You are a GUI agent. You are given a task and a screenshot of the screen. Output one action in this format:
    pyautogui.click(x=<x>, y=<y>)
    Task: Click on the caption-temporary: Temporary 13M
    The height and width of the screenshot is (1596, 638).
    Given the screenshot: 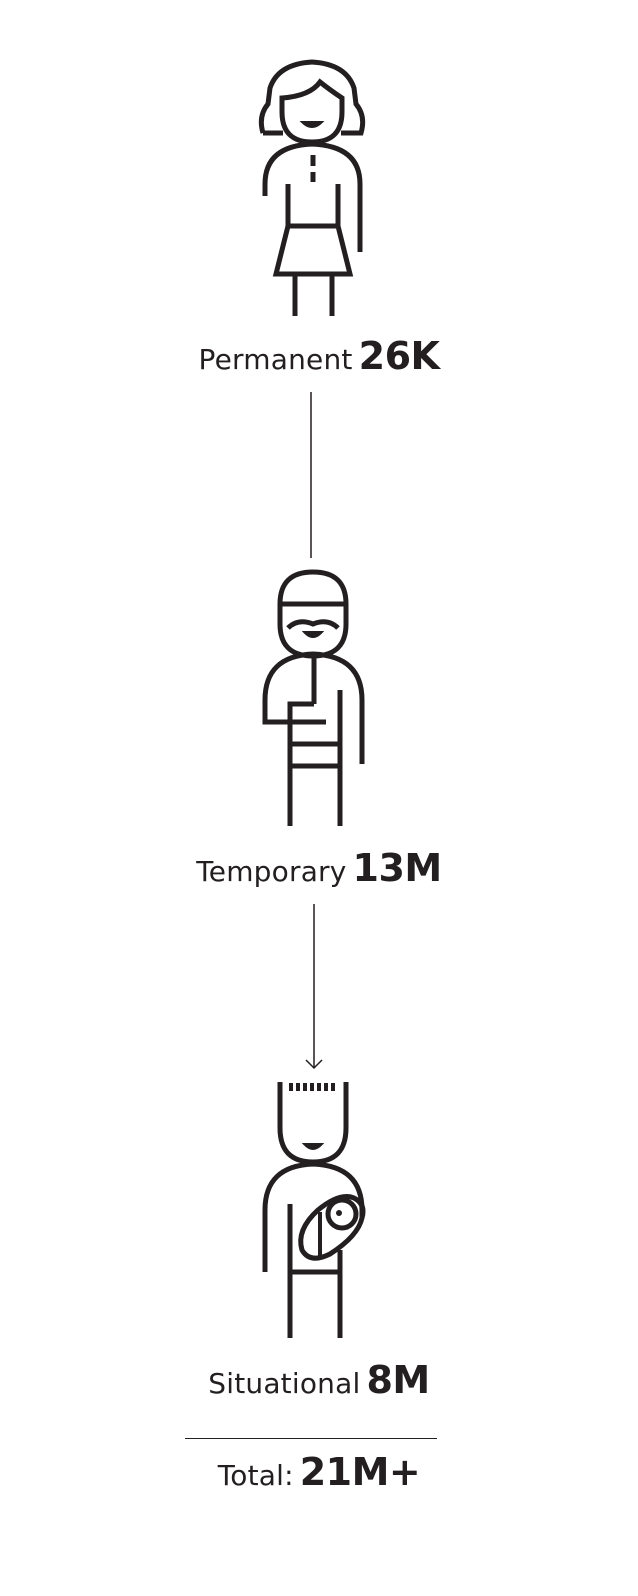 What is the action you would take?
    pyautogui.click(x=319, y=868)
    